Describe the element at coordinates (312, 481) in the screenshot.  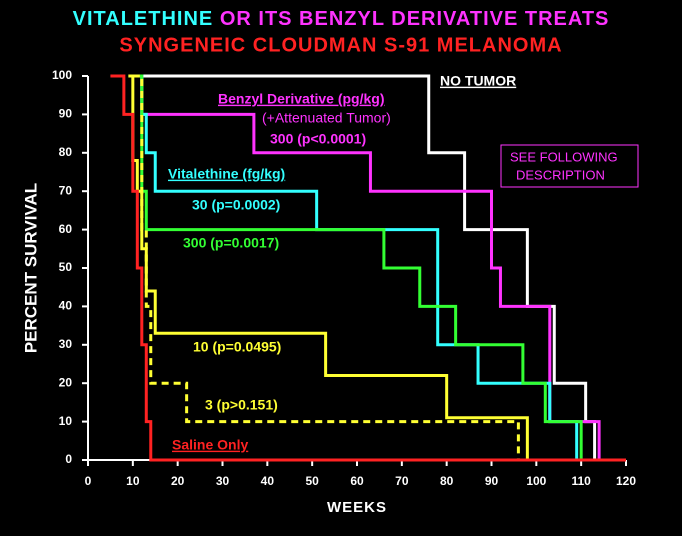
I see `x-tick-label: 50` at that location.